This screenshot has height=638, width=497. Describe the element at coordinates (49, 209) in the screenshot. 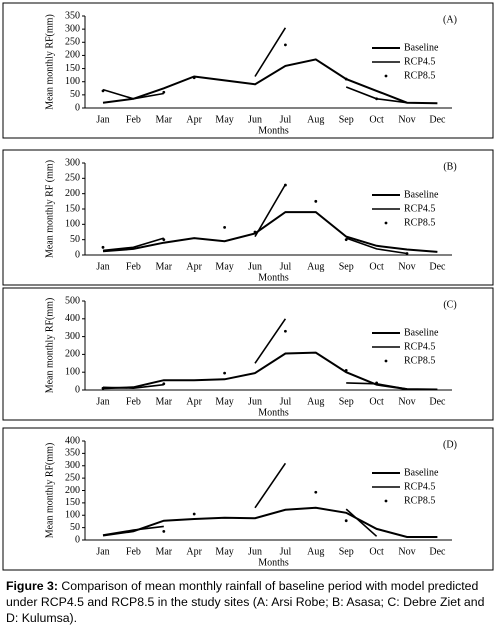

I see `y-axis-label: Mean monthly RF (mm)` at that location.